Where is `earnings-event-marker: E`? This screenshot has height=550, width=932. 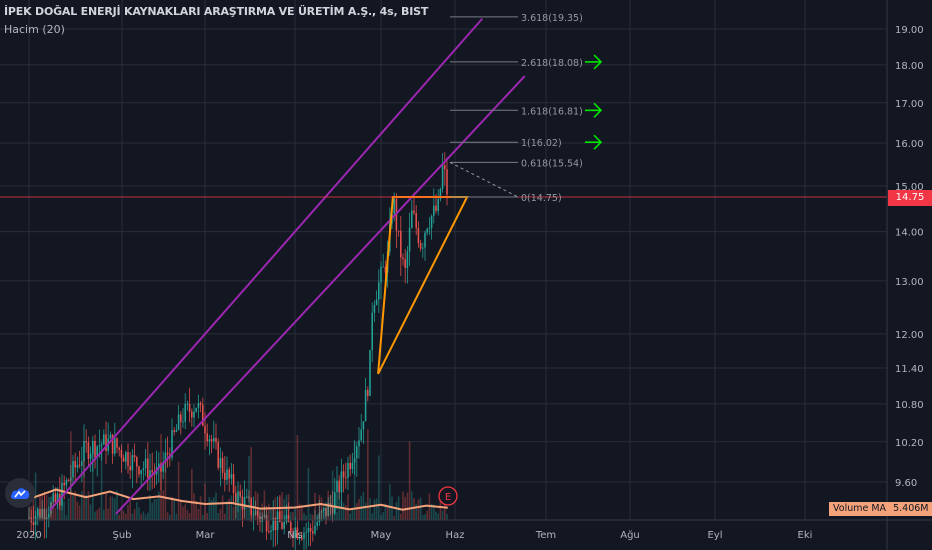
earnings-event-marker: E is located at coordinates (448, 496).